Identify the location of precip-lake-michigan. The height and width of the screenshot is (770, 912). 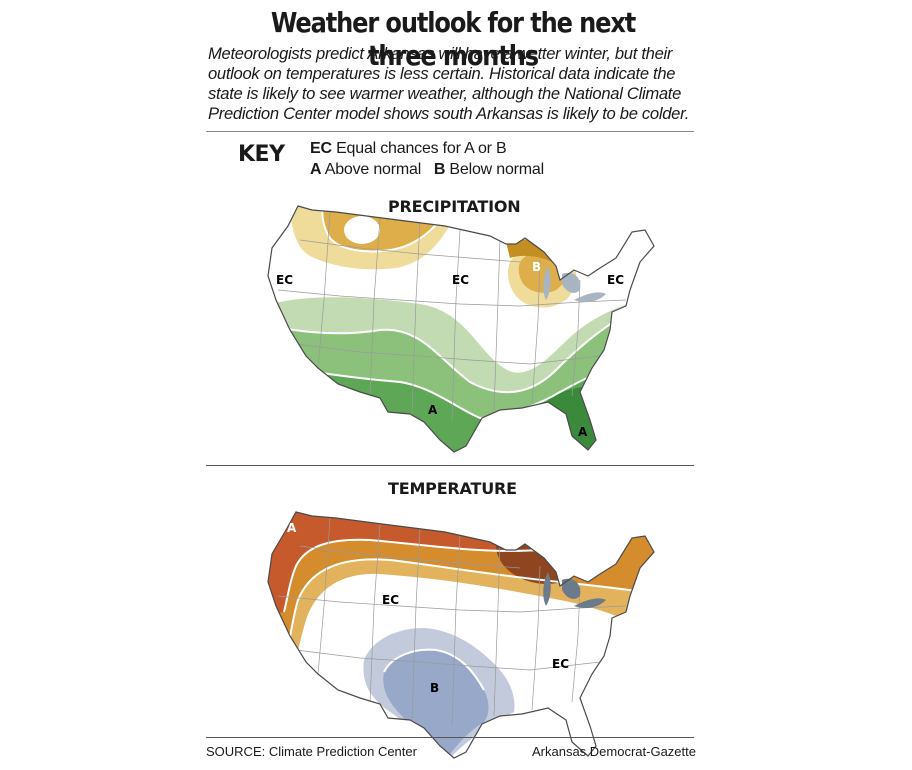
(547, 283).